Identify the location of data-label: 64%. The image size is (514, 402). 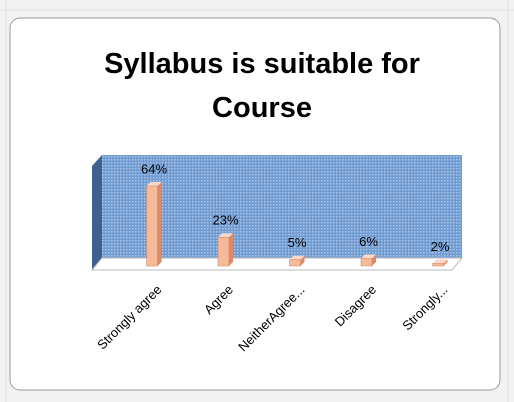
(154, 168).